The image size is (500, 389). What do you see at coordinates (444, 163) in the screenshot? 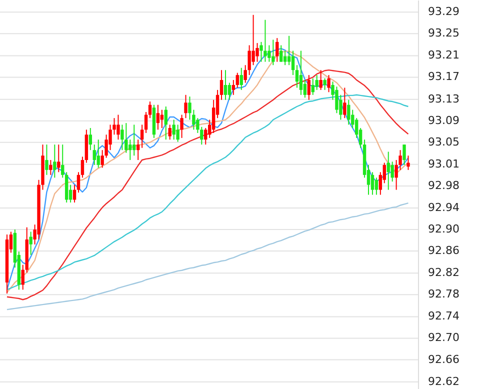
I see `y-tick-label: 93.01` at bounding box center [444, 163].